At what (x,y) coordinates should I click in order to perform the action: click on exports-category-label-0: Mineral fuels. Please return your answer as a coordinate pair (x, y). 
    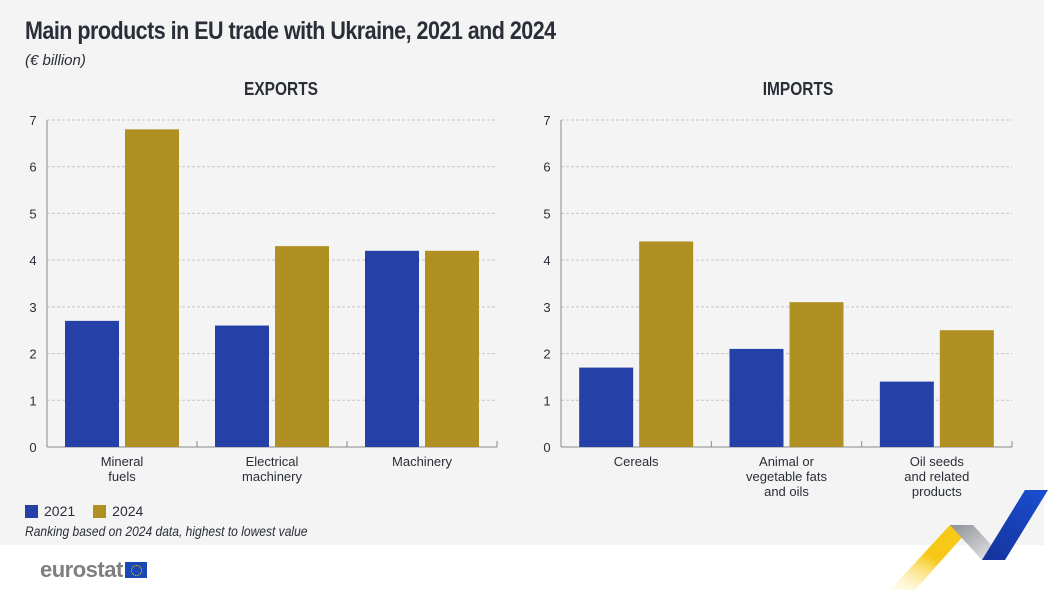
    Looking at the image, I should click on (122, 469).